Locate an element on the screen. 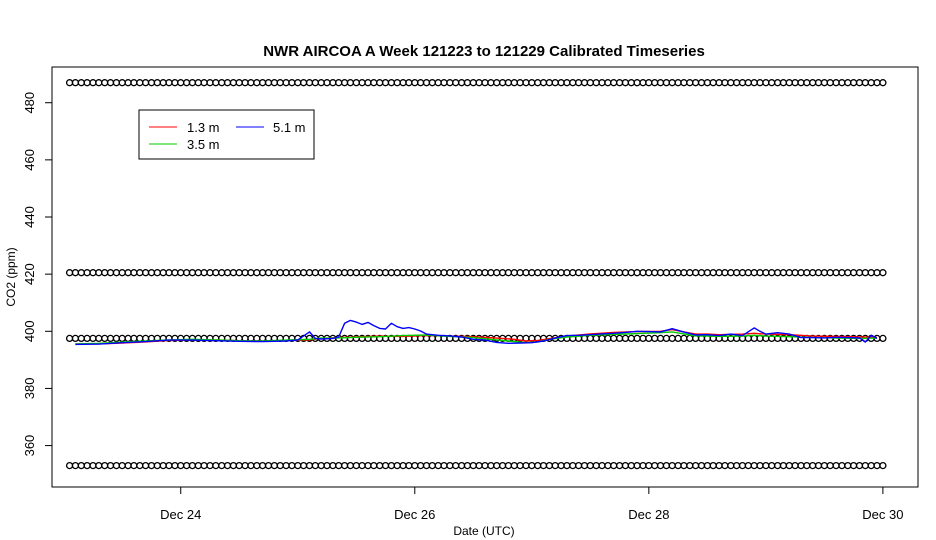 Image resolution: width=936 pixels, height=540 pixels. x-axis-label: Date (UTC) is located at coordinates (483, 531).